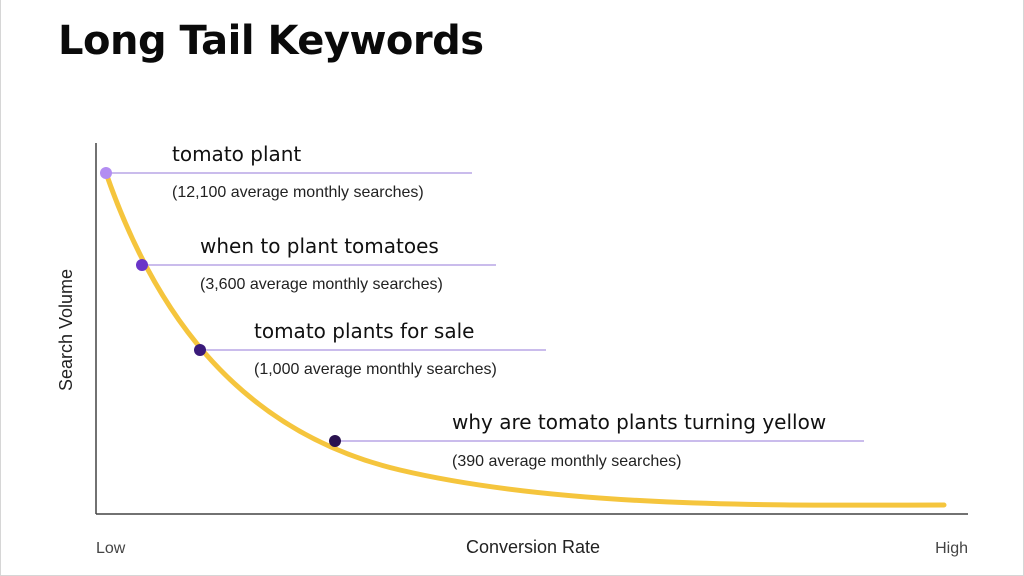  What do you see at coordinates (951, 548) in the screenshot?
I see `x-axis-high-label: High` at bounding box center [951, 548].